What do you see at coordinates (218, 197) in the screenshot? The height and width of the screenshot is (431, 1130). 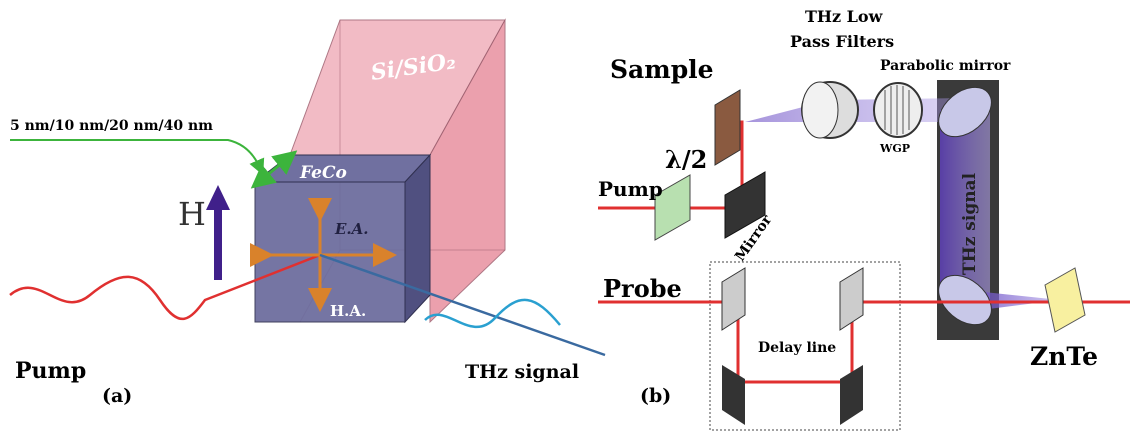 I see `field-arrowhead` at bounding box center [218, 197].